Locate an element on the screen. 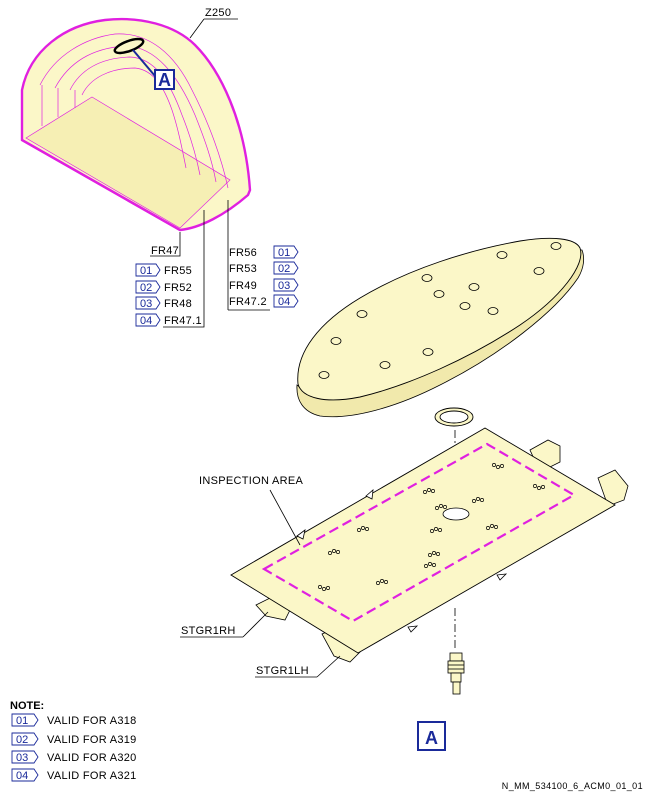  document-id: N_MM_534100_6_ACM0_01_01 is located at coordinates (572, 786).